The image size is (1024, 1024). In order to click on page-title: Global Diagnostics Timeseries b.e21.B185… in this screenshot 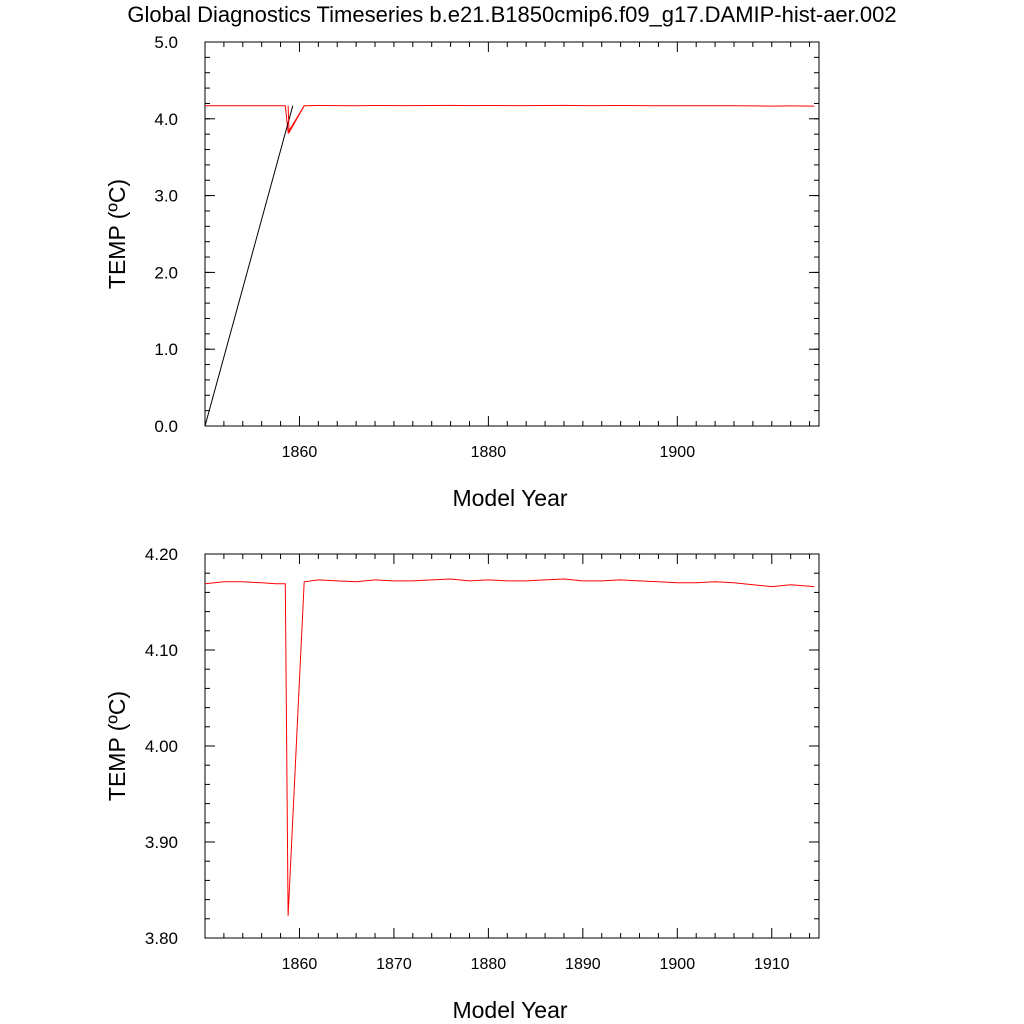, I will do `click(512, 14)`.